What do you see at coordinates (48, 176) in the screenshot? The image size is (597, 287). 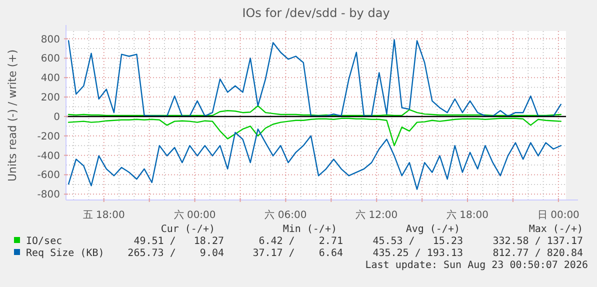 I see `y-tick-label: -600` at bounding box center [48, 176].